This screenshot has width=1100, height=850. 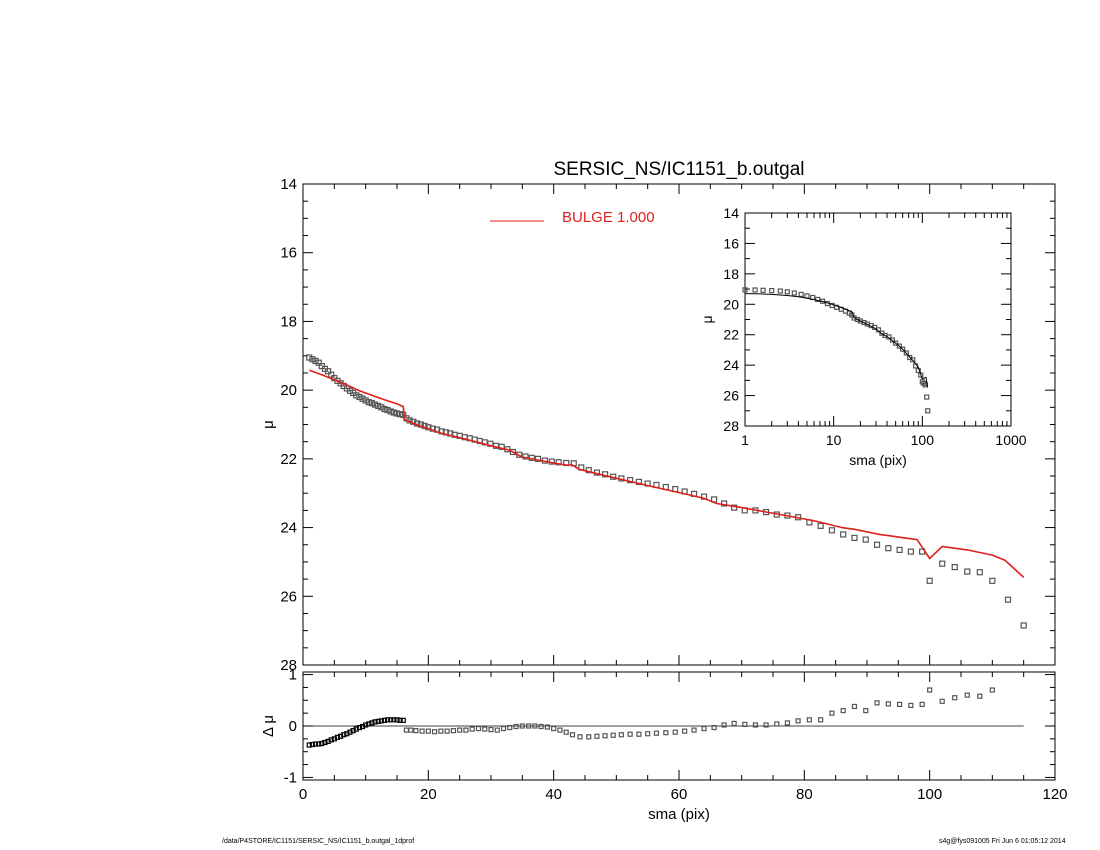 I want to click on inset-ytick-label: 16, so click(x=731, y=243).